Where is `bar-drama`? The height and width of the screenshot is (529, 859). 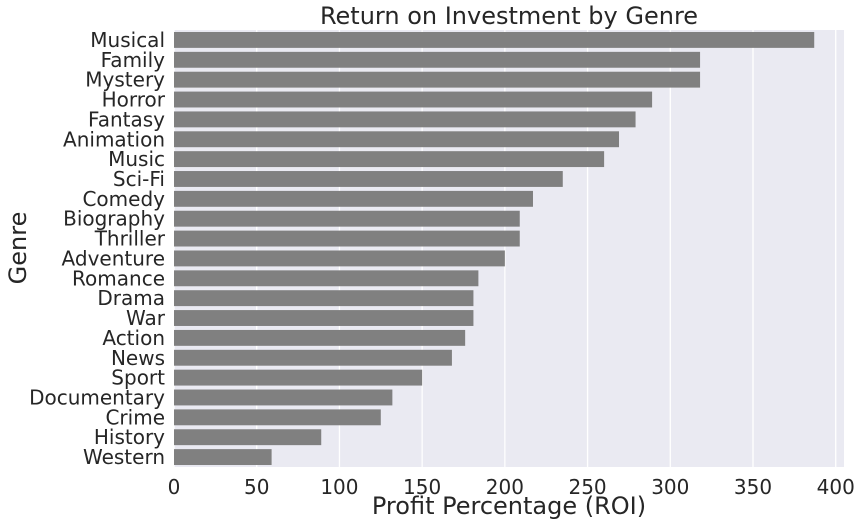 bar-drama is located at coordinates (324, 298).